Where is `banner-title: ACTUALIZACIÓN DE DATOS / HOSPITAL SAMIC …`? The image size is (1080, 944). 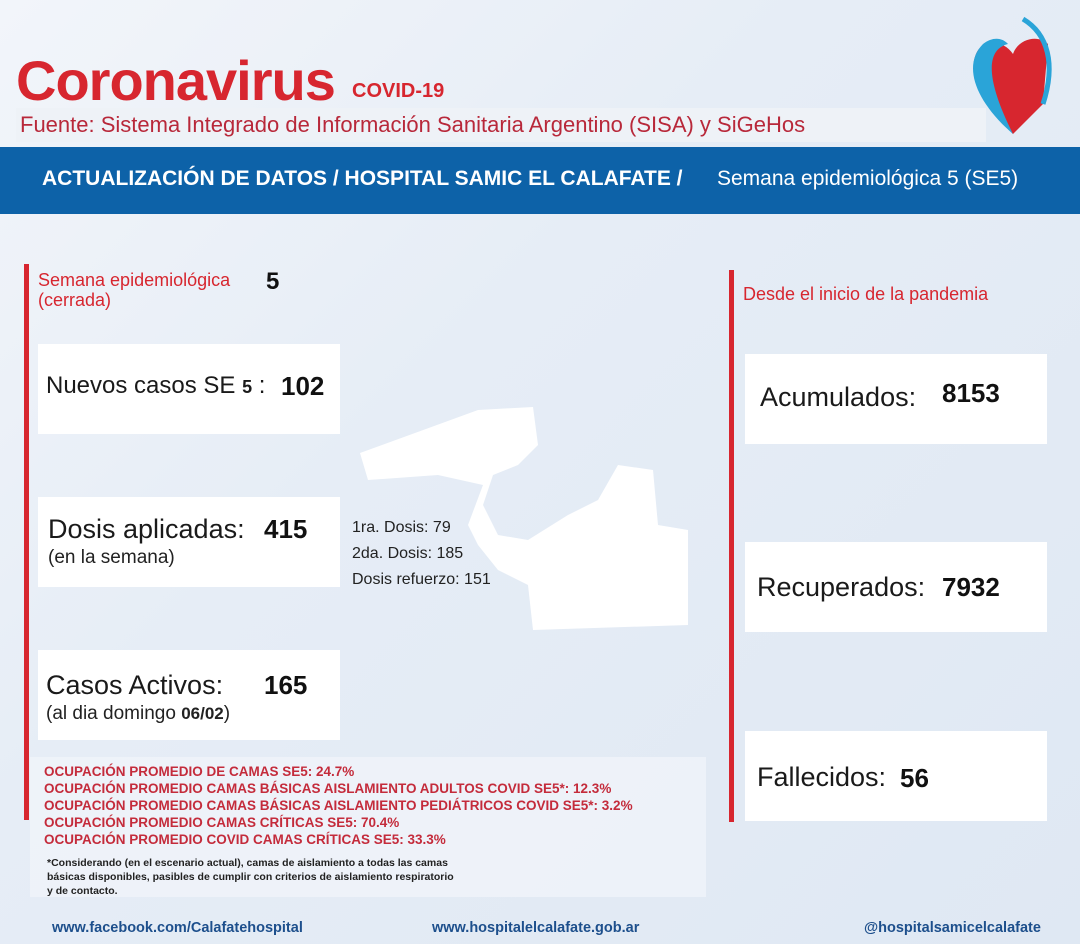 banner-title: ACTUALIZACIÓN DE DATOS / HOSPITAL SAMIC … is located at coordinates (362, 178).